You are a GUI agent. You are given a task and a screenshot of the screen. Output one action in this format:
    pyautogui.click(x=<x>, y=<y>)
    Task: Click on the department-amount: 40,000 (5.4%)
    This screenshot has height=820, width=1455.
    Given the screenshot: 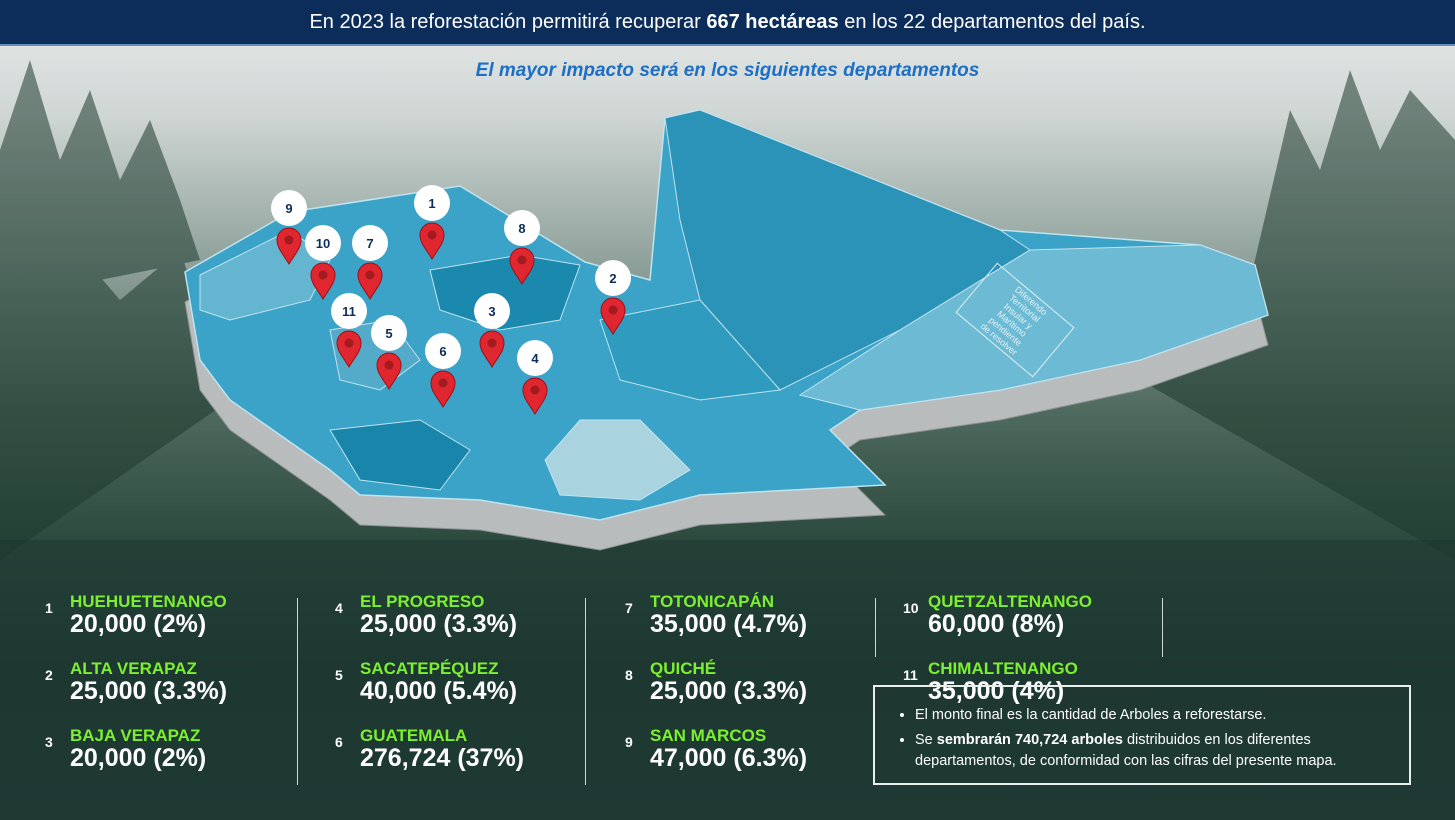 What is the action you would take?
    pyautogui.click(x=439, y=691)
    